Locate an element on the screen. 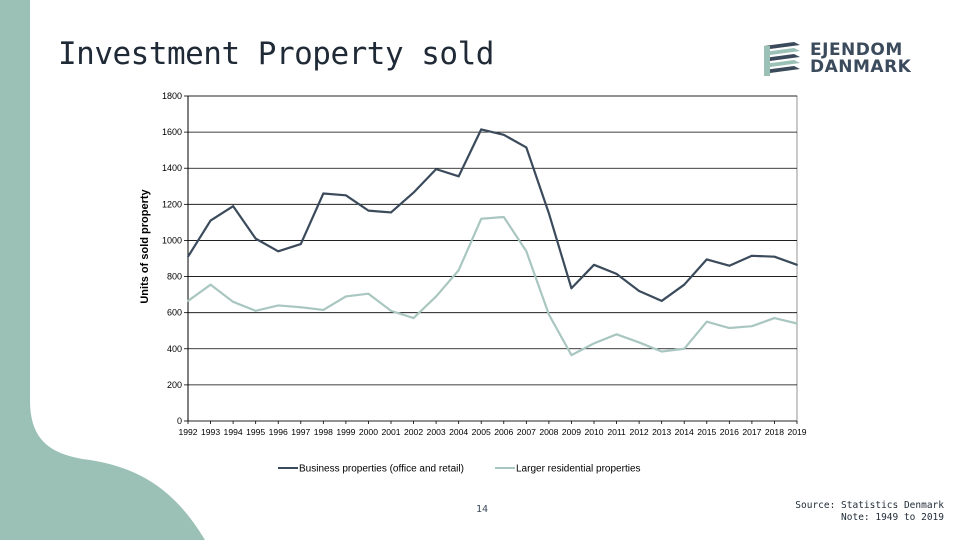 The image size is (960, 540). legend-business-label: Business properties (office and retail) is located at coordinates (381, 469).